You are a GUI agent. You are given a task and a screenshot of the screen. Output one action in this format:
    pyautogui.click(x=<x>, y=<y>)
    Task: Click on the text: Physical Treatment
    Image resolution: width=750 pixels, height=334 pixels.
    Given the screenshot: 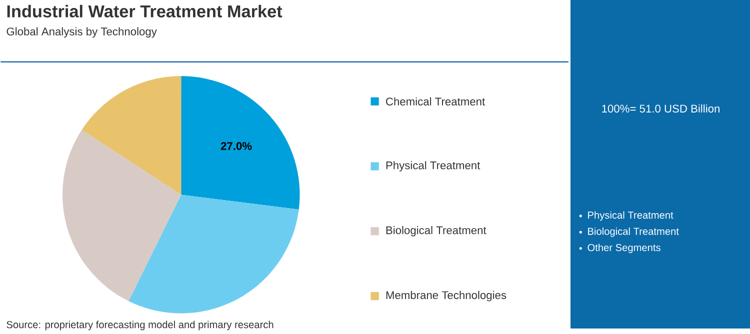 What is the action you would take?
    pyautogui.click(x=631, y=216)
    